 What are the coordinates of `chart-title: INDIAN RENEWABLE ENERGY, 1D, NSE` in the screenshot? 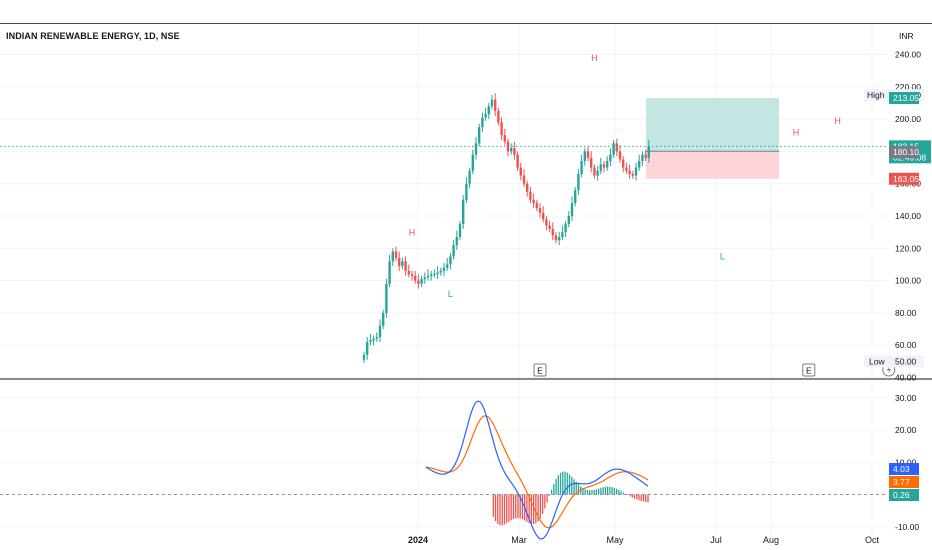 It's located at (93, 36).